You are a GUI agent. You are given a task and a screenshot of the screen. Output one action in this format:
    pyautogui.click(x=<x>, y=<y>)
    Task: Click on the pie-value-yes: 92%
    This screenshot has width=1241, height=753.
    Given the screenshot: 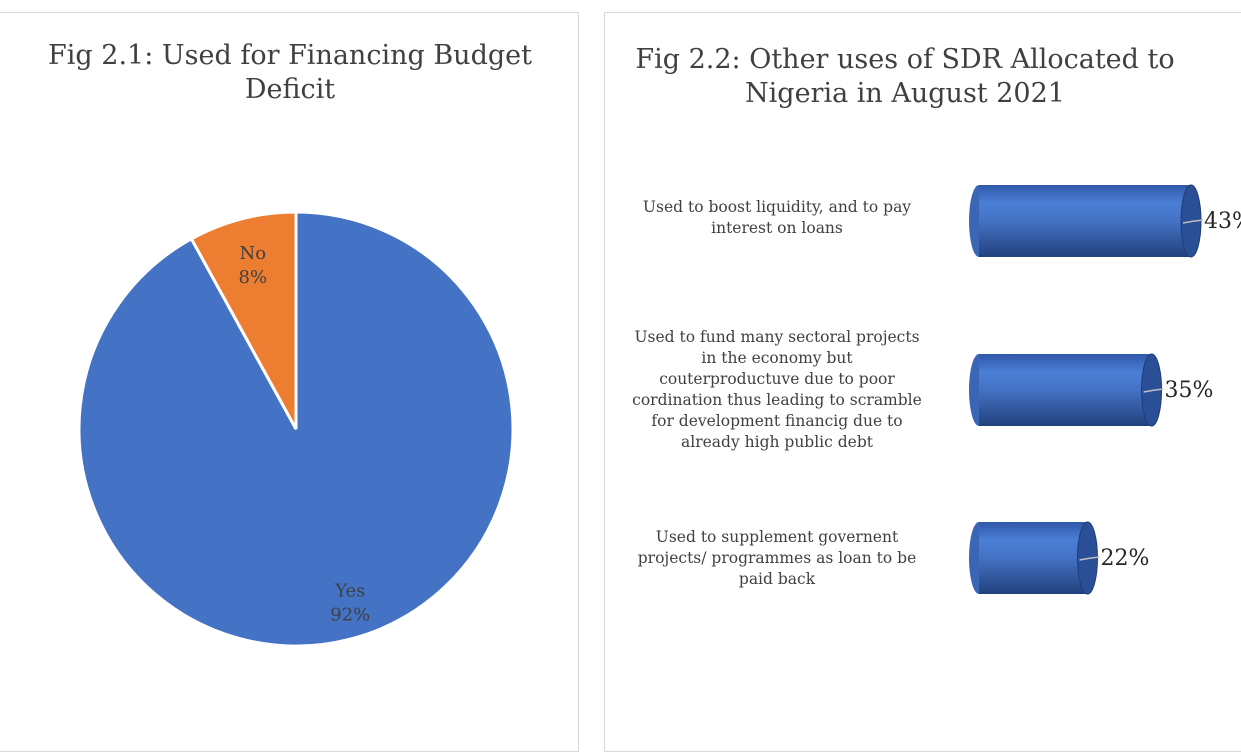 What is the action you would take?
    pyautogui.click(x=350, y=614)
    